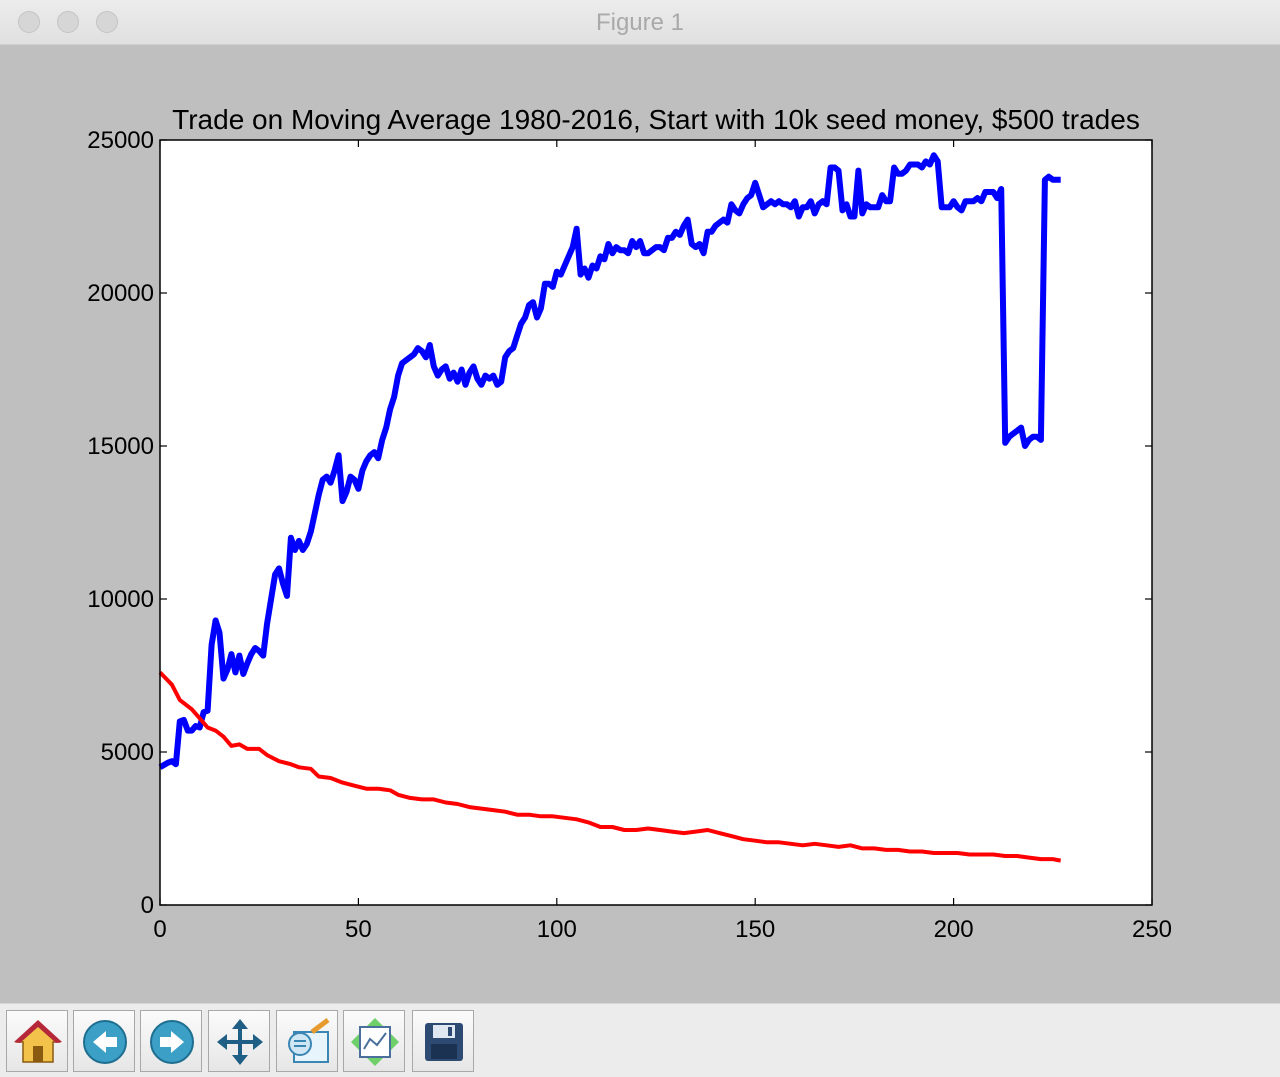  Describe the element at coordinates (1152, 929) in the screenshot. I see `x-tick-label: 250` at that location.